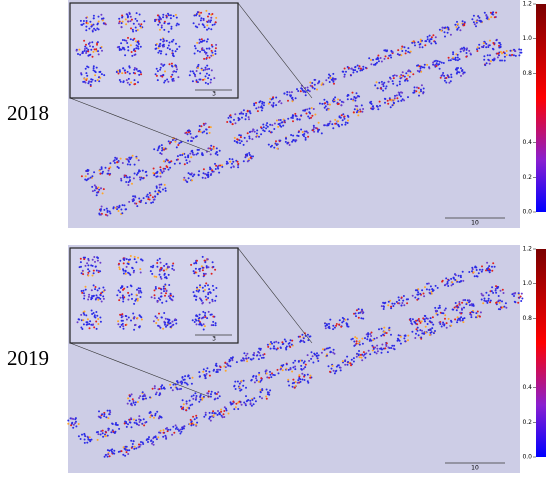  What do you see at coordinates (28, 113) in the screenshot?
I see `year-label: 2018` at bounding box center [28, 113].